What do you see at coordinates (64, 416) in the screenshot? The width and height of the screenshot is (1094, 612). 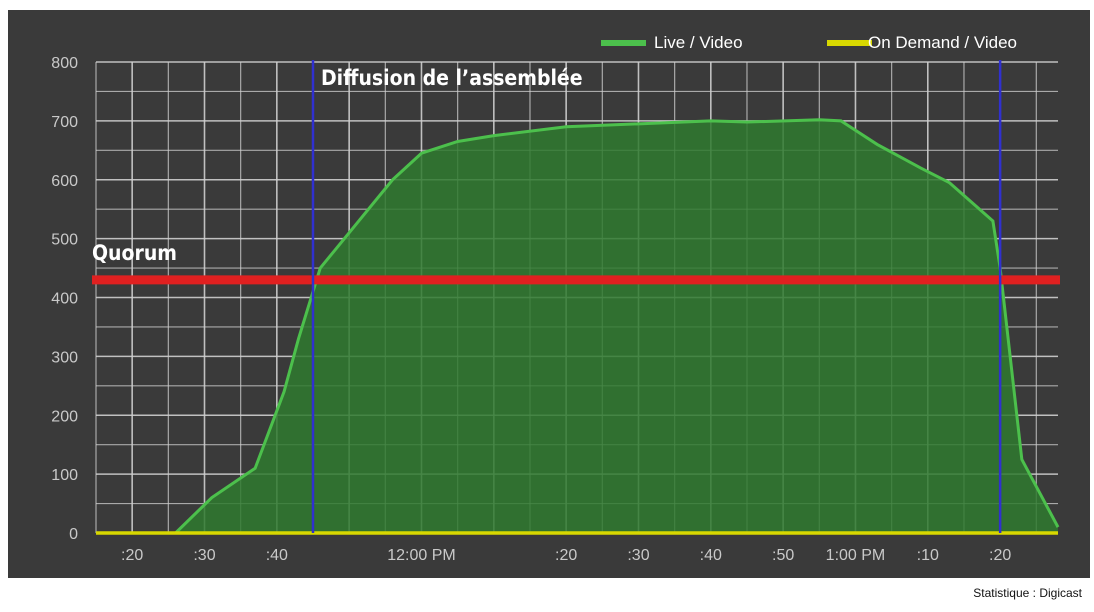 I see `y-tick-label: 200` at bounding box center [64, 416].